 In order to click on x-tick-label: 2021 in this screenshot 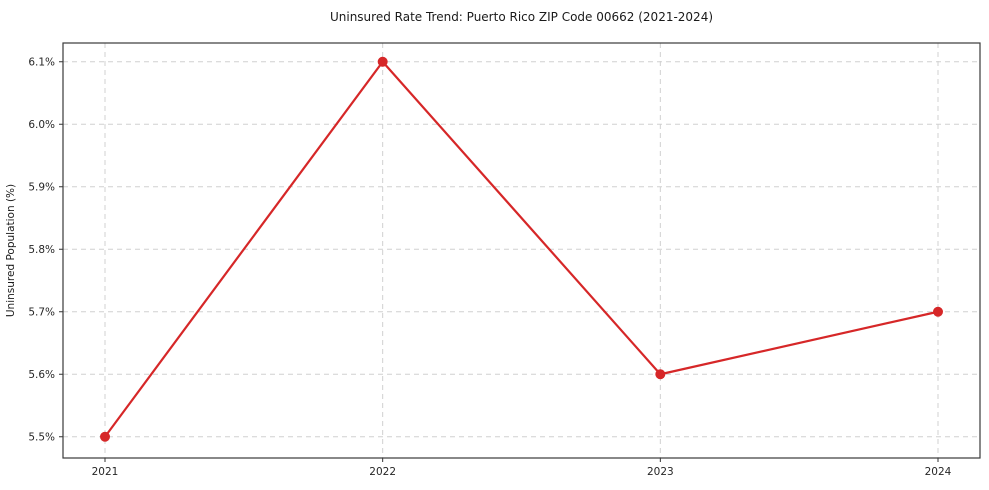, I will do `click(105, 472)`.